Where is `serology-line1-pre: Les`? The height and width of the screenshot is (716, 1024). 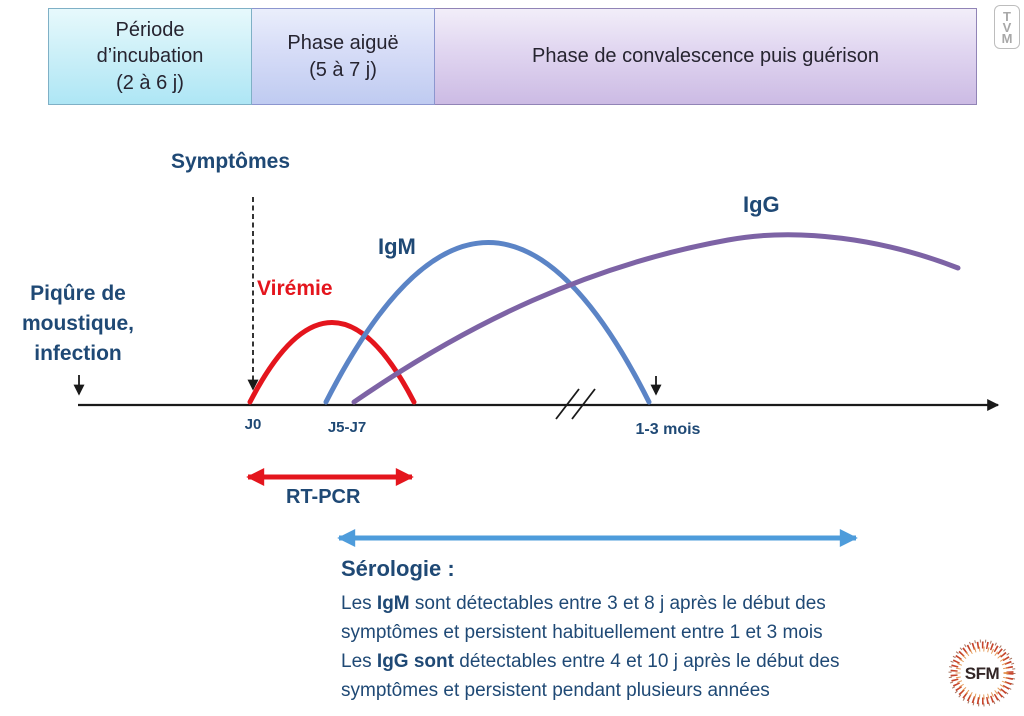
serology-line1-pre: Les is located at coordinates (359, 603).